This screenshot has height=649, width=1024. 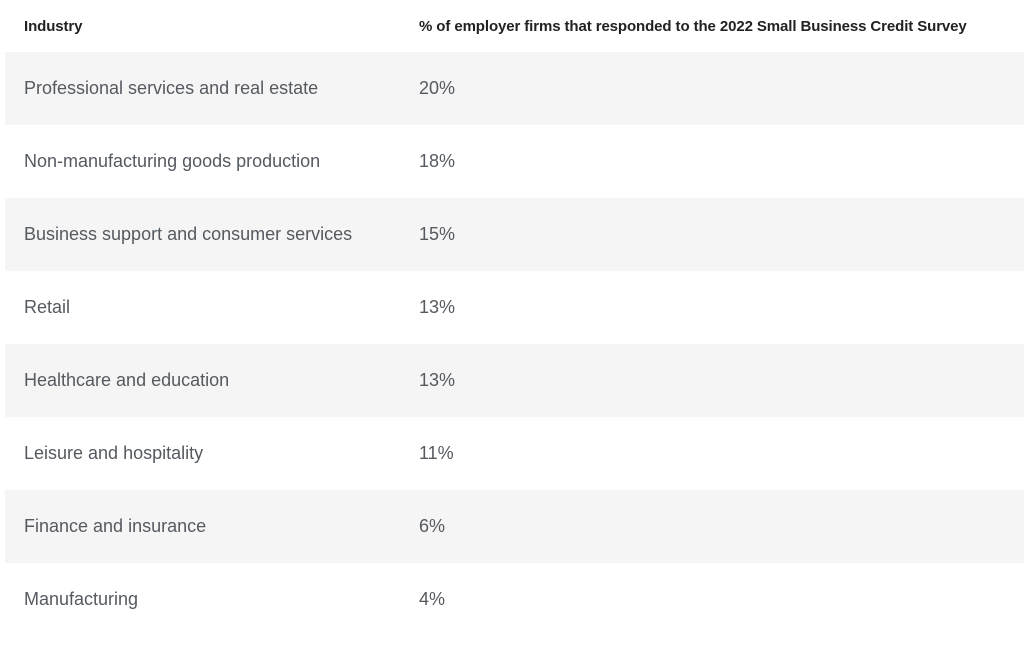 I want to click on header-industry: Industry, so click(x=53, y=26).